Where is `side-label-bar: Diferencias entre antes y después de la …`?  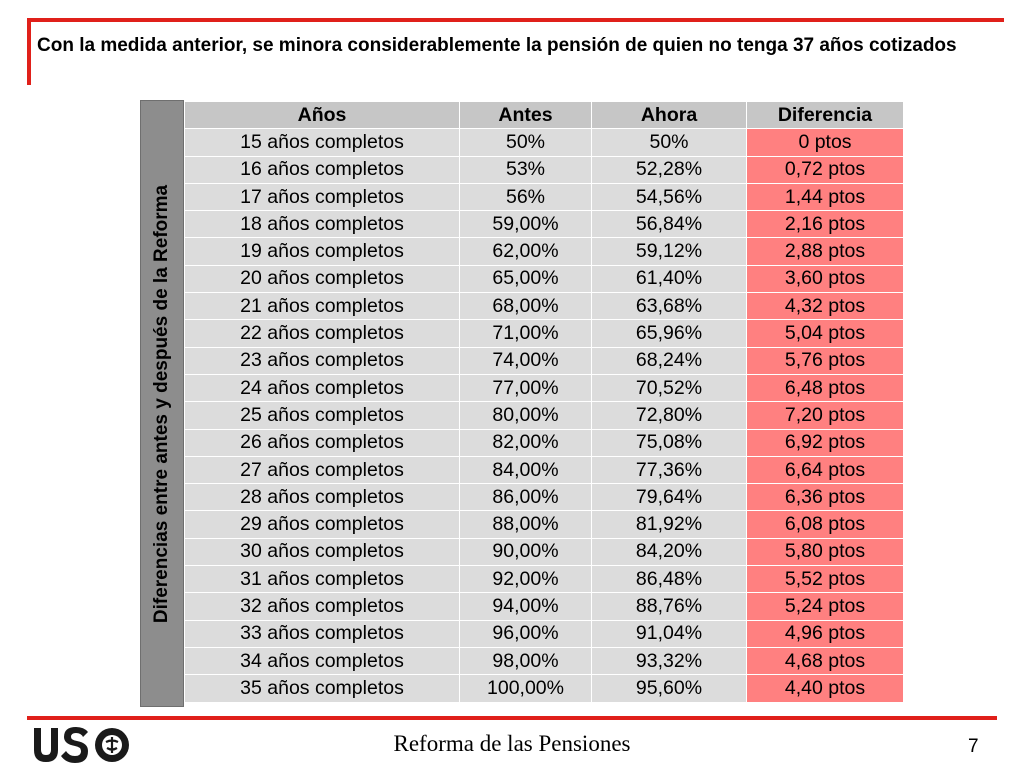 side-label-bar: Diferencias entre antes y después de la … is located at coordinates (162, 403).